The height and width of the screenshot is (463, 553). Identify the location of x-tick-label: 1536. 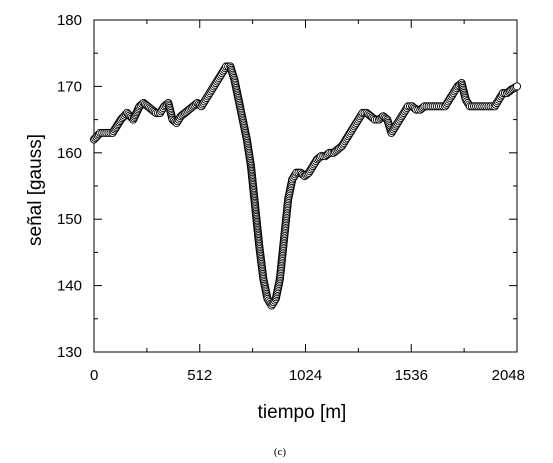
(411, 375).